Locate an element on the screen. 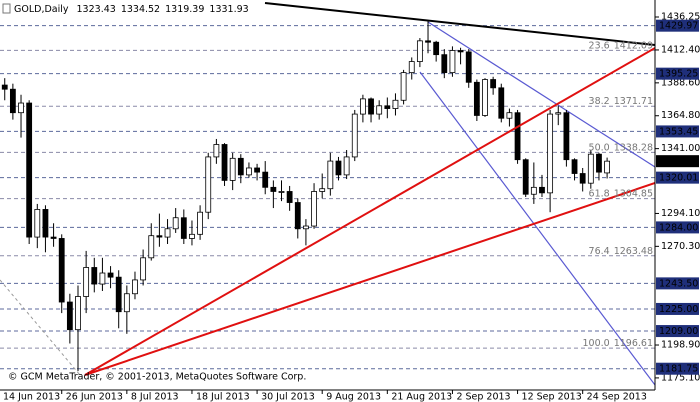  fibonacci-label: 76.4 1263.48 is located at coordinates (621, 250).